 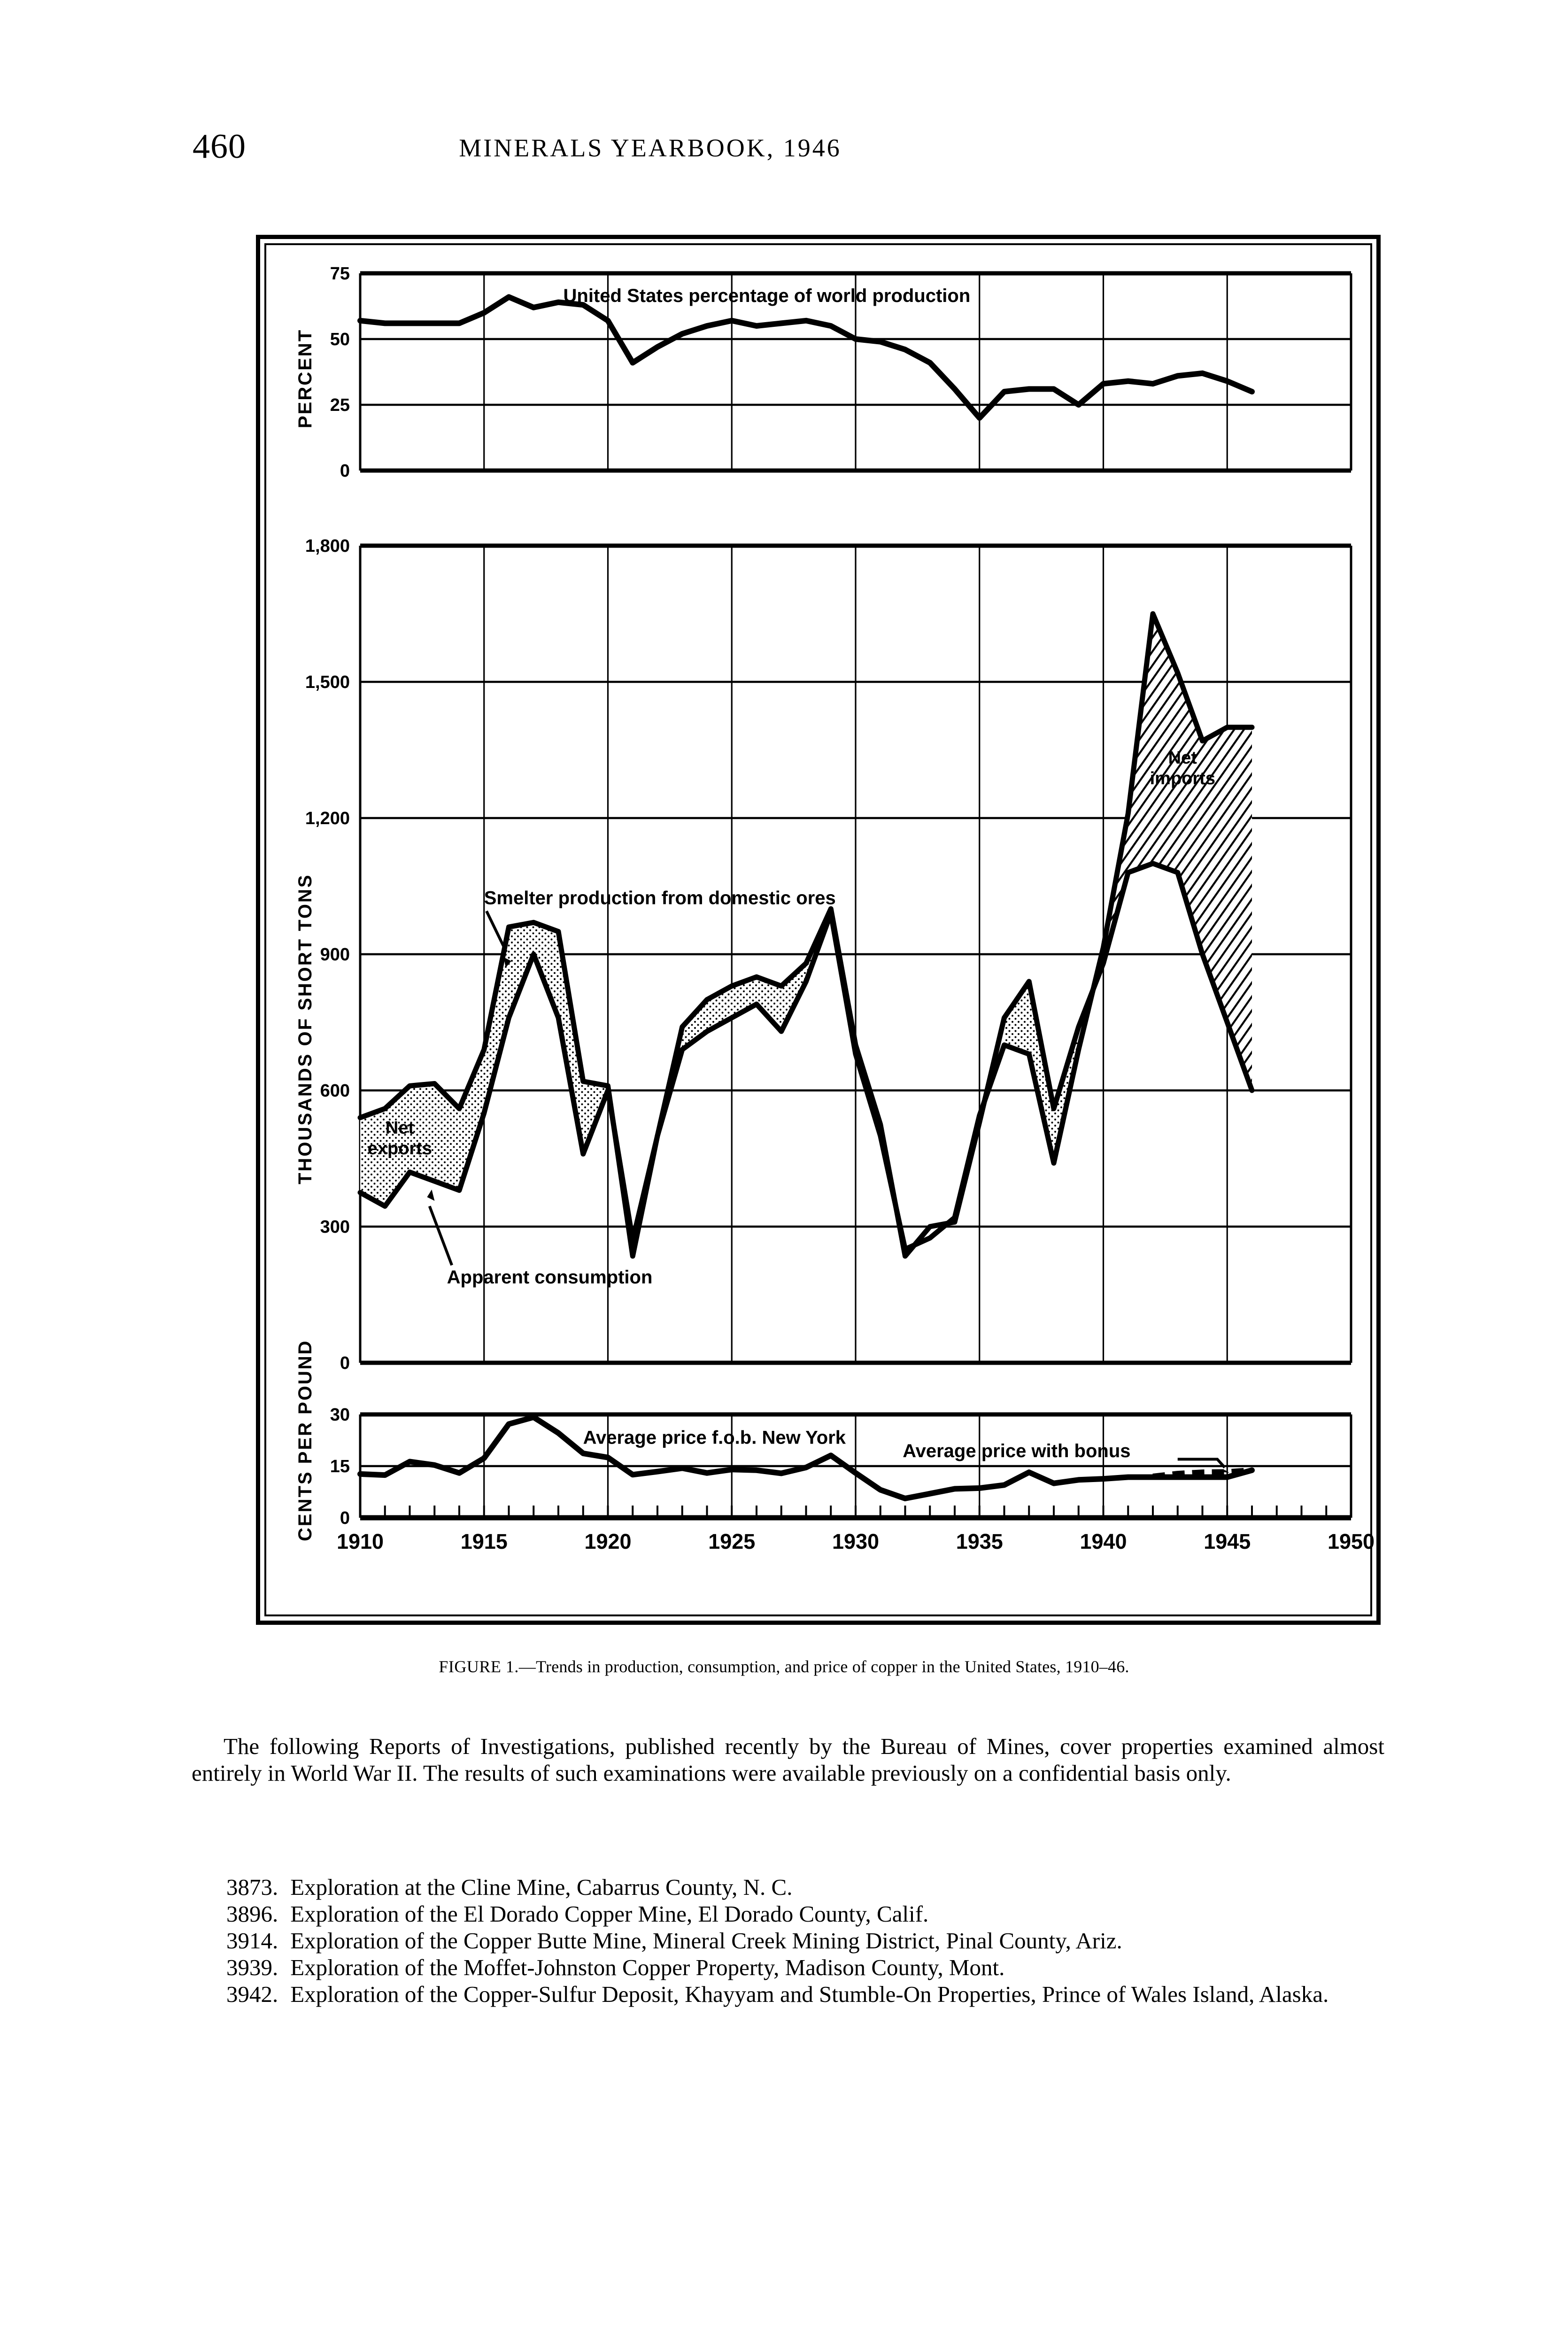 What do you see at coordinates (305, 378) in the screenshot?
I see `y-axis-title-percent: PERCENT` at bounding box center [305, 378].